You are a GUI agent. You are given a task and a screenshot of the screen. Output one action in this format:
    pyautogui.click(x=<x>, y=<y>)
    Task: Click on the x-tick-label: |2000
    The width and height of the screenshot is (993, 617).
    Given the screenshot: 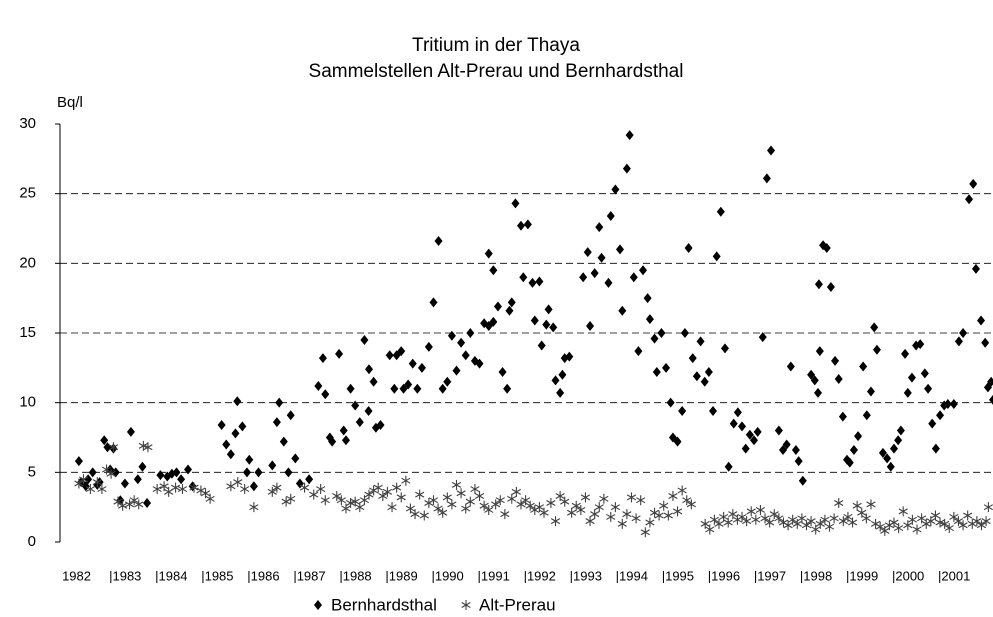 What is the action you would take?
    pyautogui.click(x=908, y=575)
    